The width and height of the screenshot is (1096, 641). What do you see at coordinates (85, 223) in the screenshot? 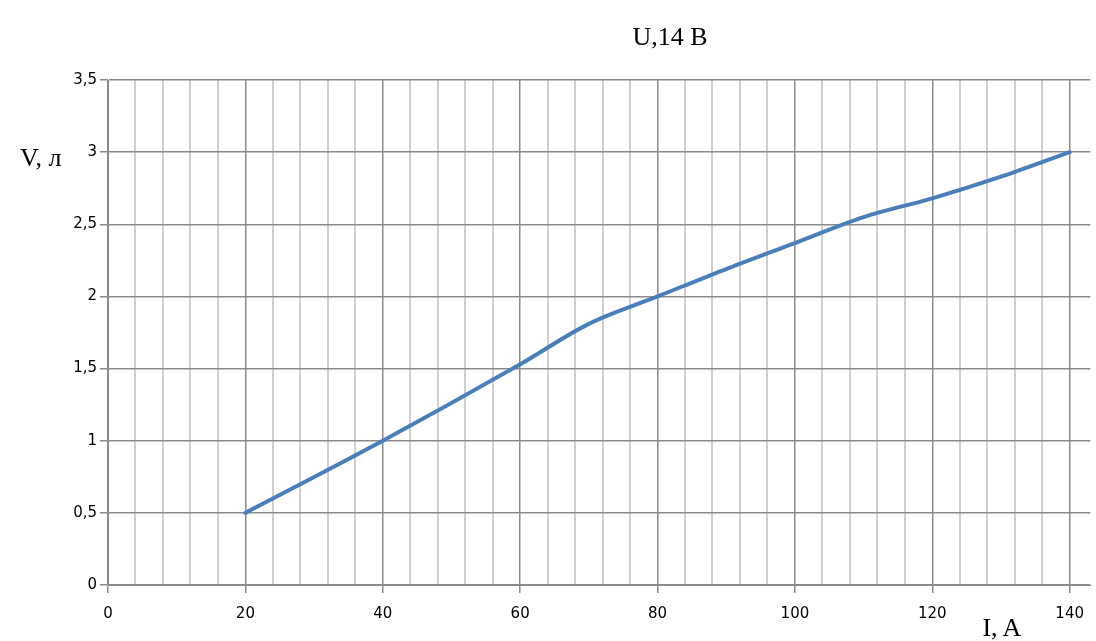
I see `y-tick-label: 2,5` at bounding box center [85, 223].